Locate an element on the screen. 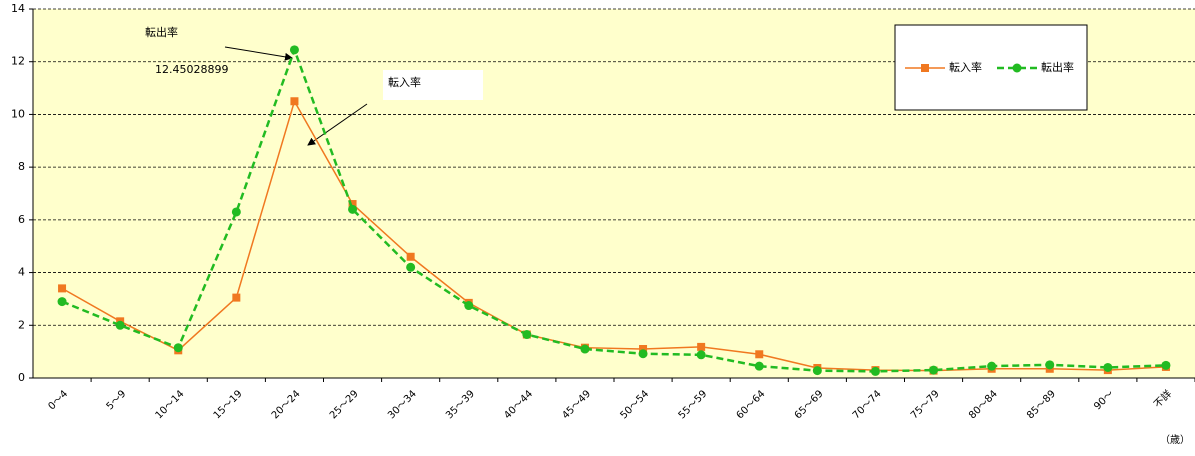 Image resolution: width=1195 pixels, height=456 pixels. x-tick-label: 0～4 is located at coordinates (58, 400).